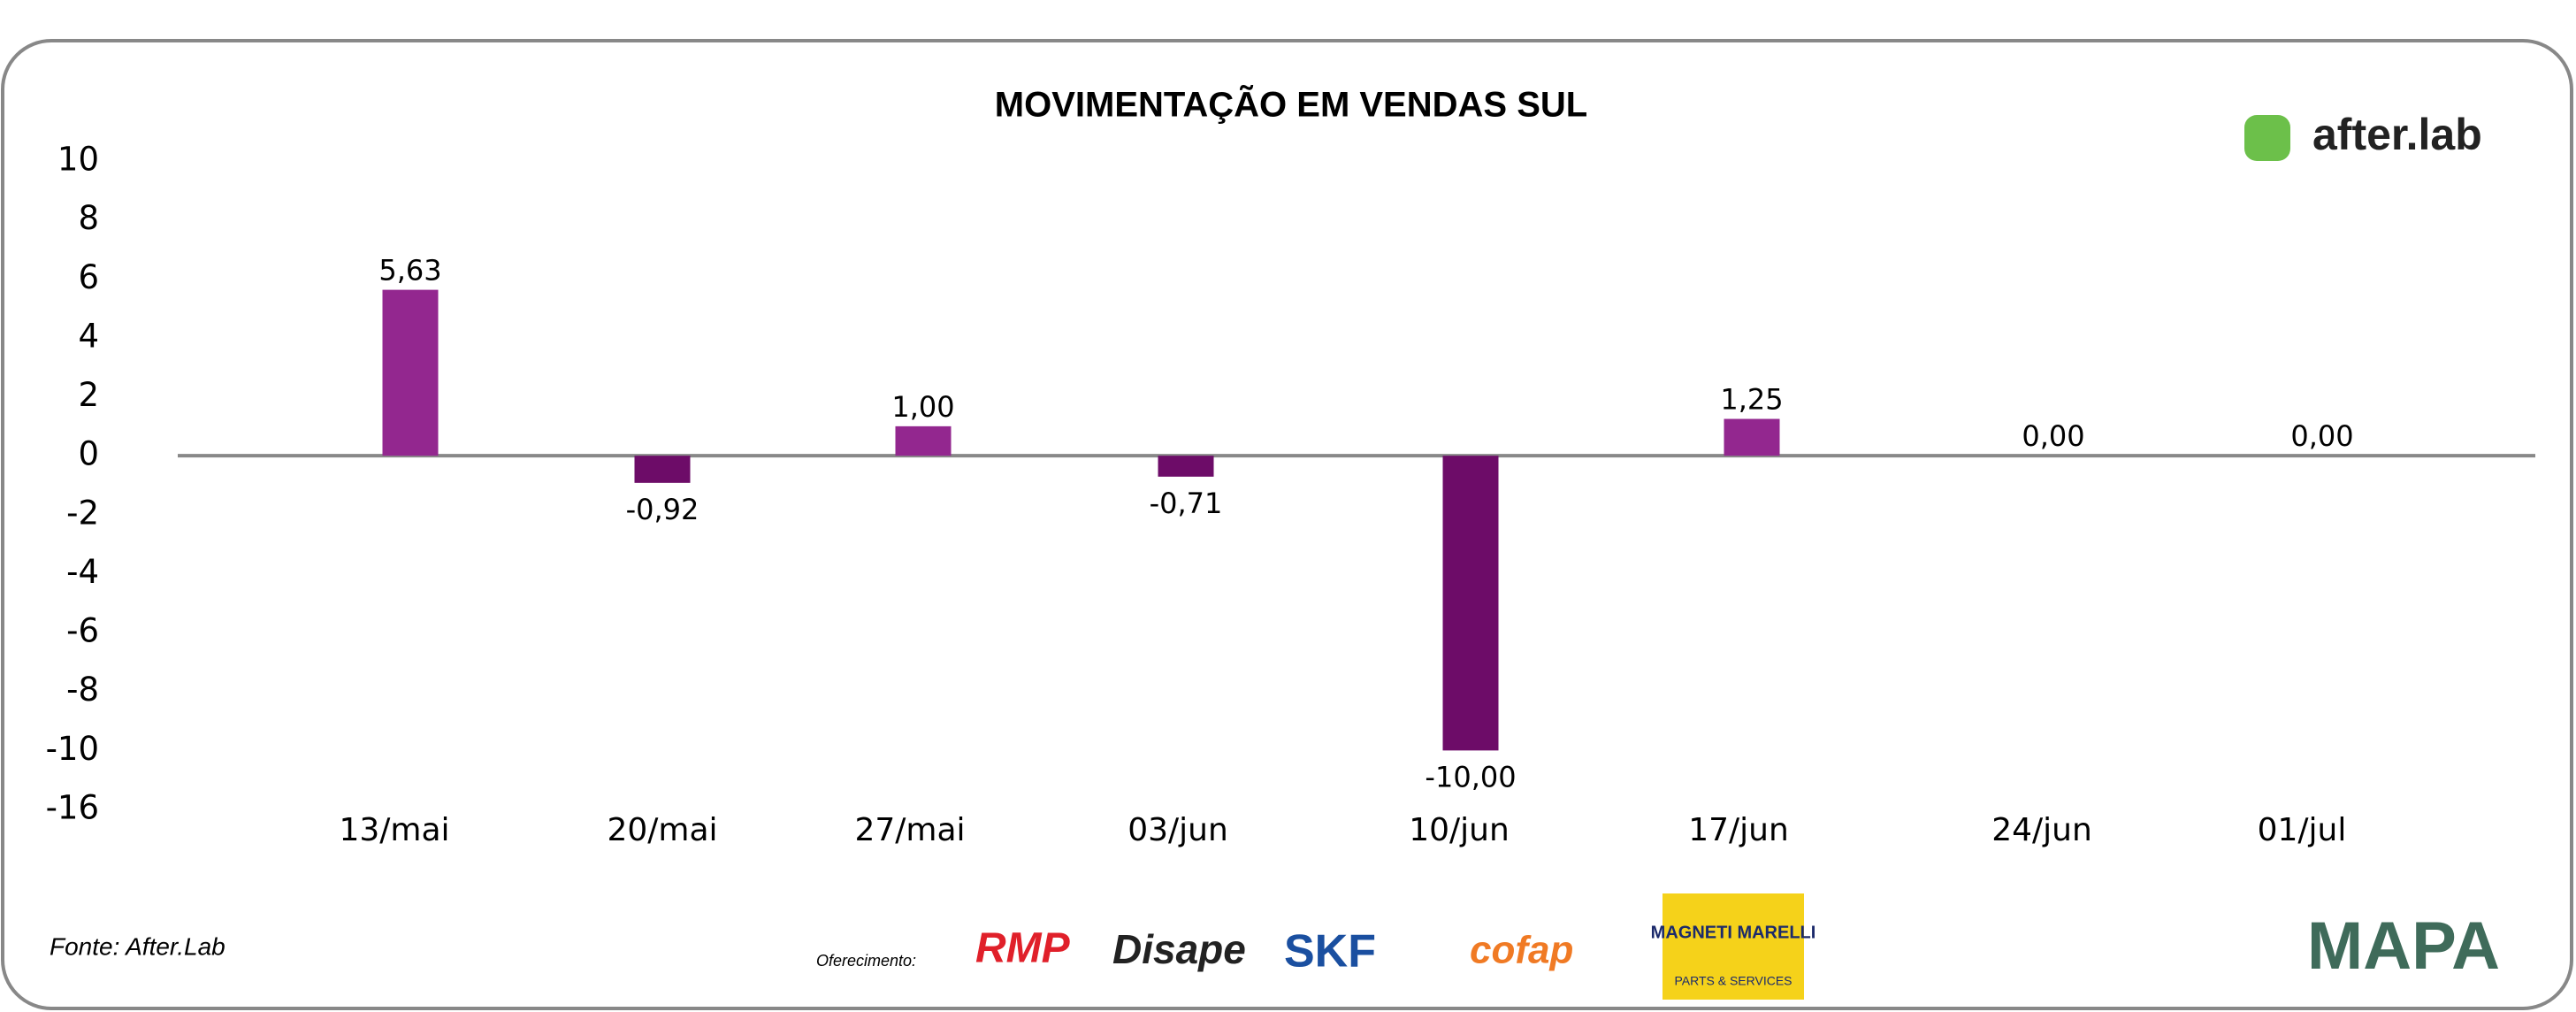 This screenshot has height=1012, width=2576. Describe the element at coordinates (83, 631) in the screenshot. I see `y-tick-label: -6` at that location.